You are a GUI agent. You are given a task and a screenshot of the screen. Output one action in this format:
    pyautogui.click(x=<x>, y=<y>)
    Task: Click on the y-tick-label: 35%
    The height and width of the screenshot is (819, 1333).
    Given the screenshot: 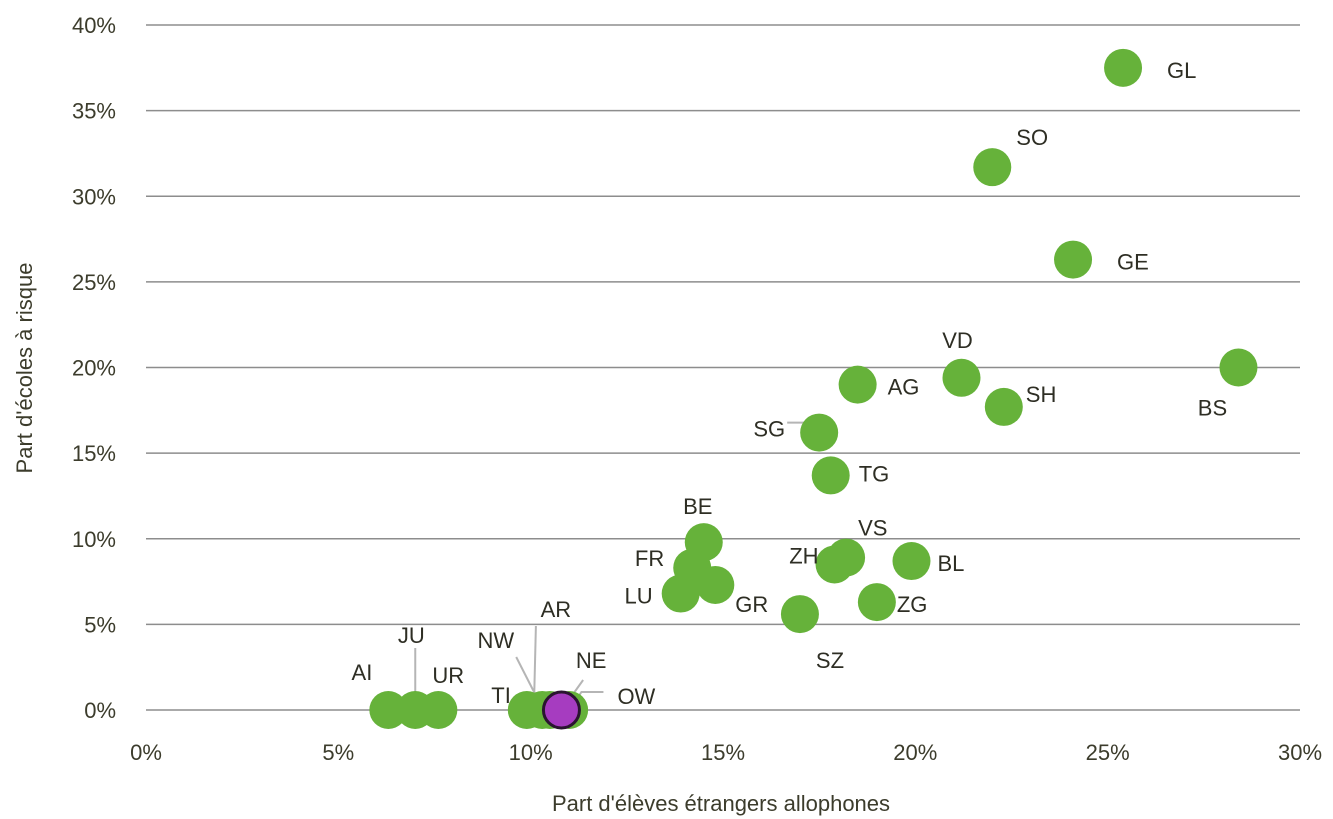 What is the action you would take?
    pyautogui.click(x=94, y=111)
    